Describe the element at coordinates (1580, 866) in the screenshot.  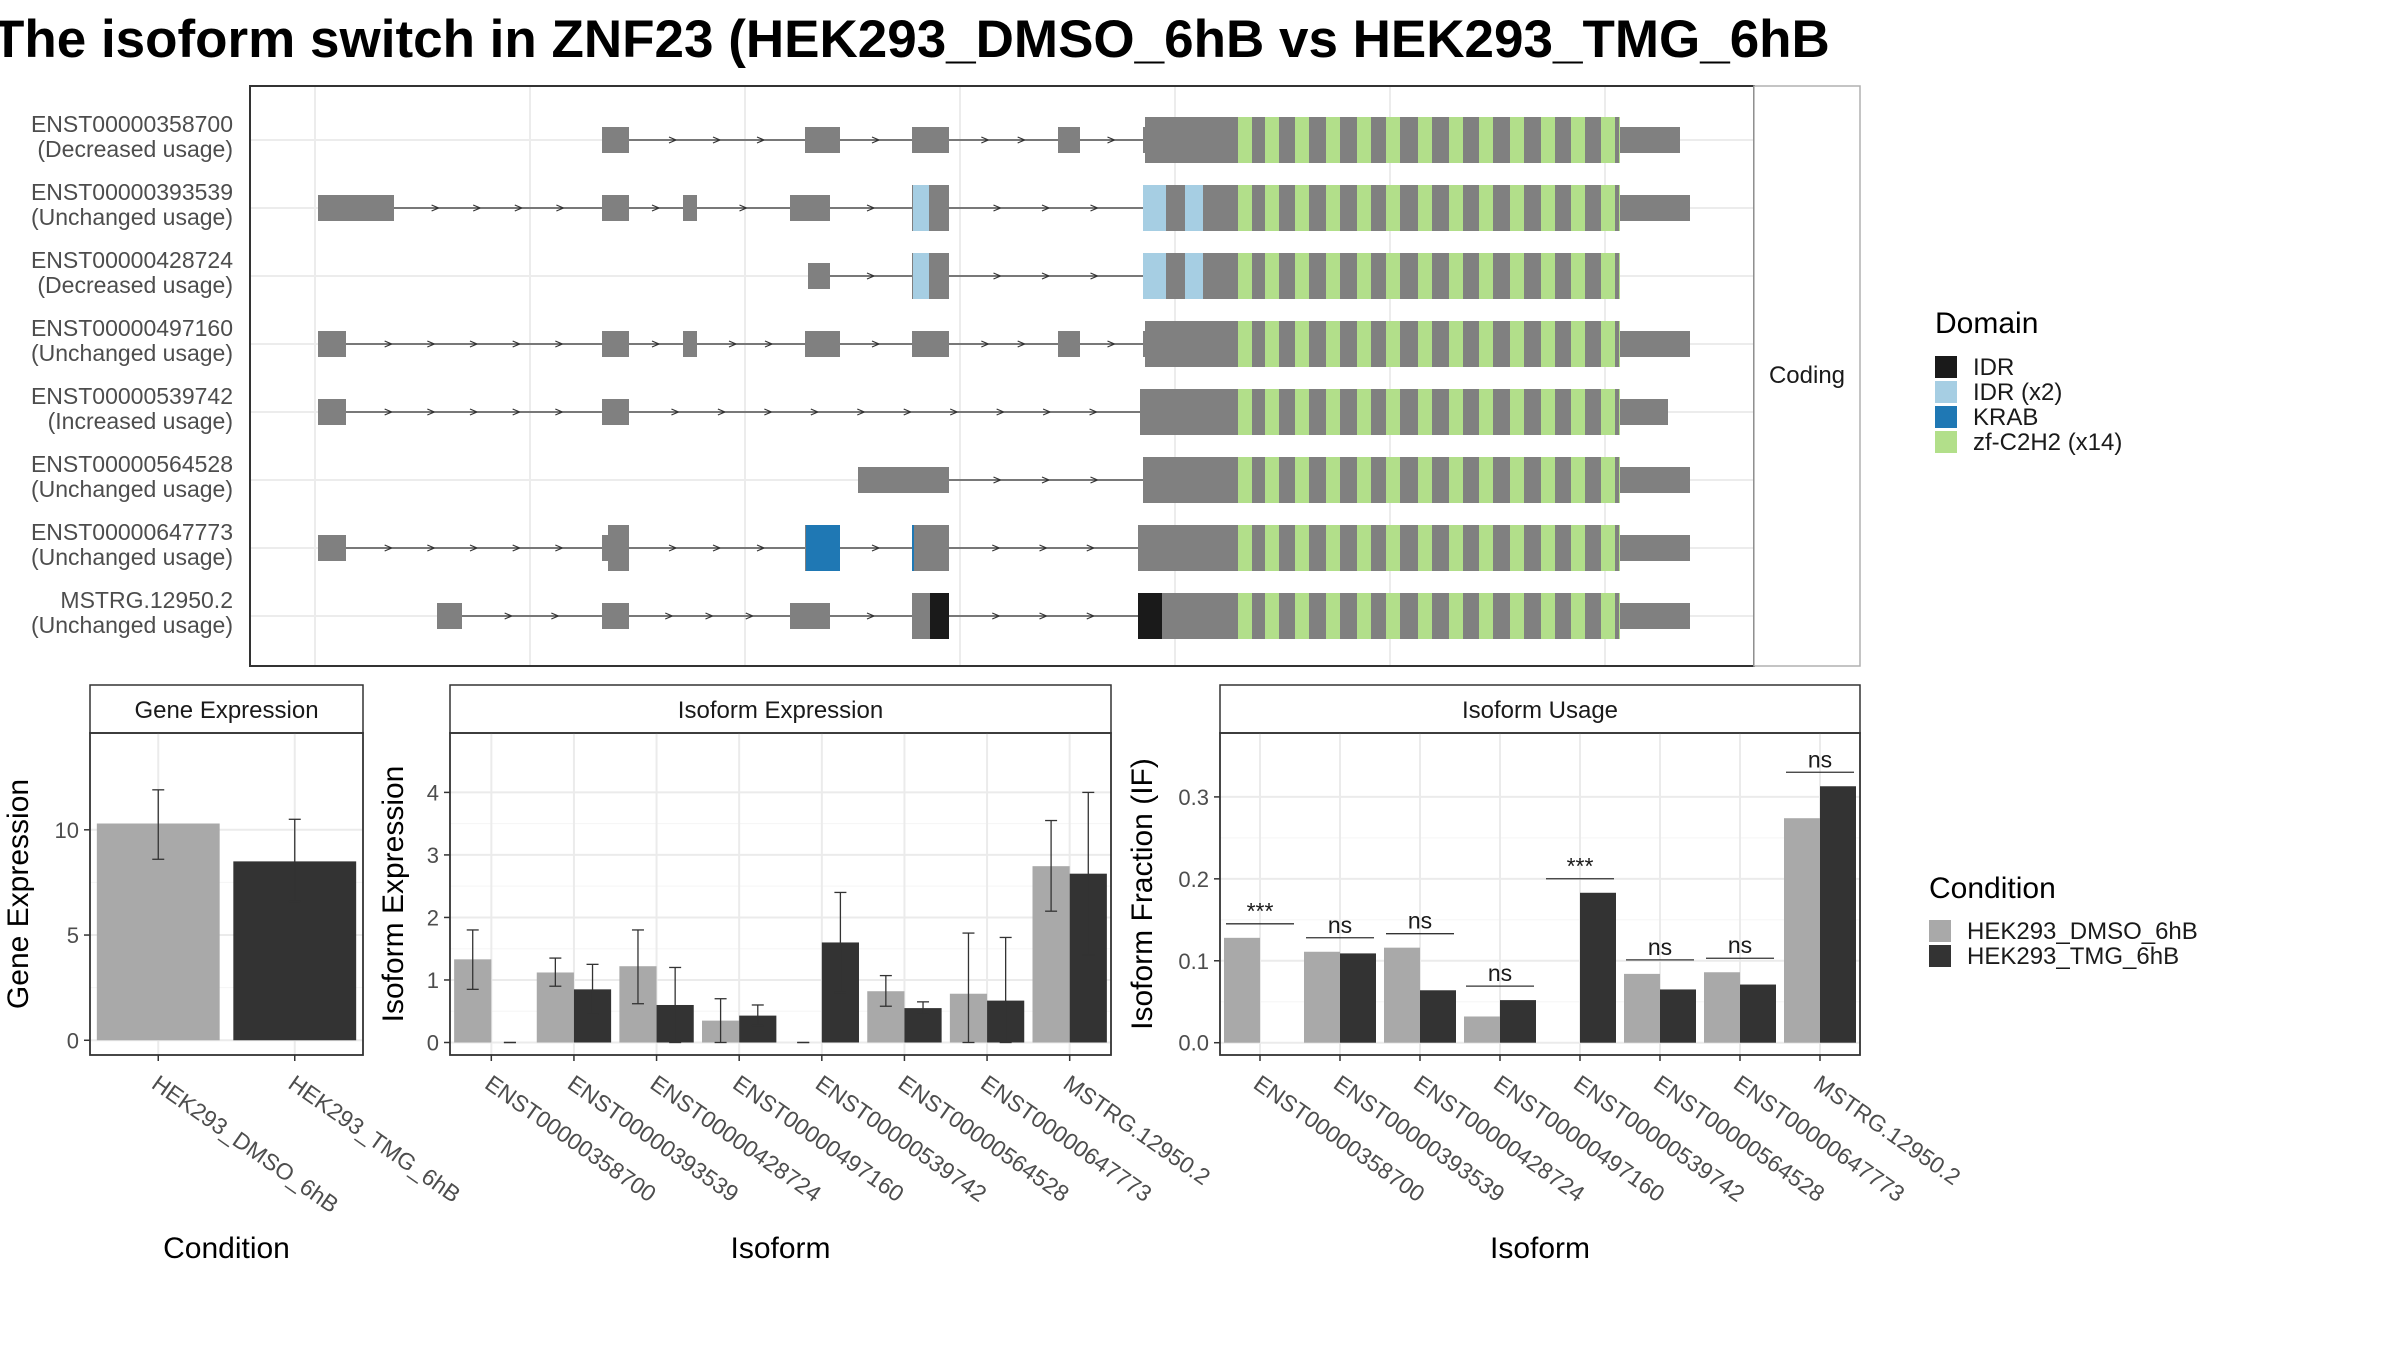
I see `significance-label: ***` at that location.